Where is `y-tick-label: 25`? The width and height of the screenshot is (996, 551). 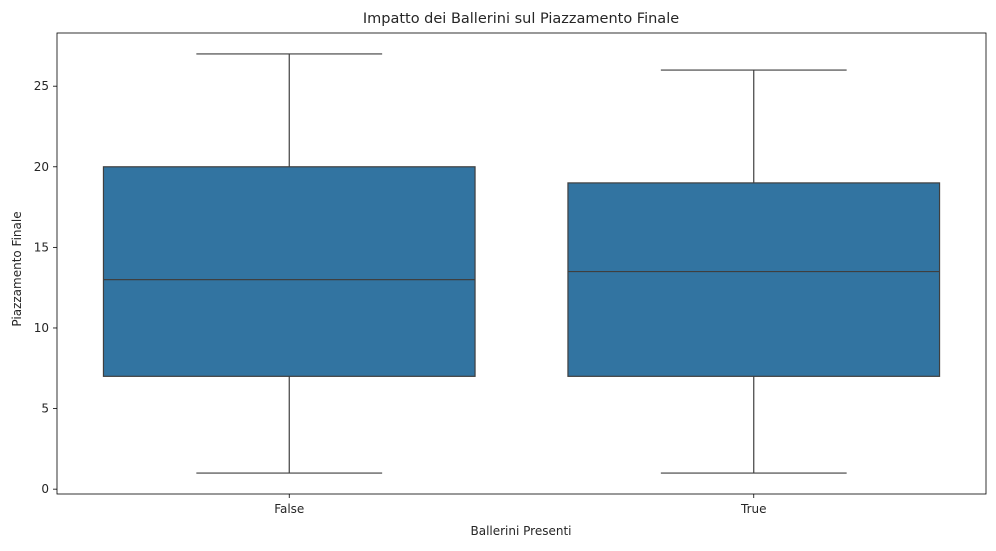 y-tick-label: 25 is located at coordinates (41, 86).